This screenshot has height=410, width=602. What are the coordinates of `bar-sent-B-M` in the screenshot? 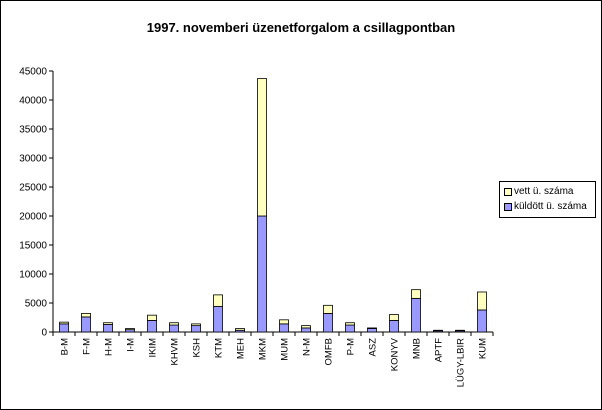 It's located at (64, 328).